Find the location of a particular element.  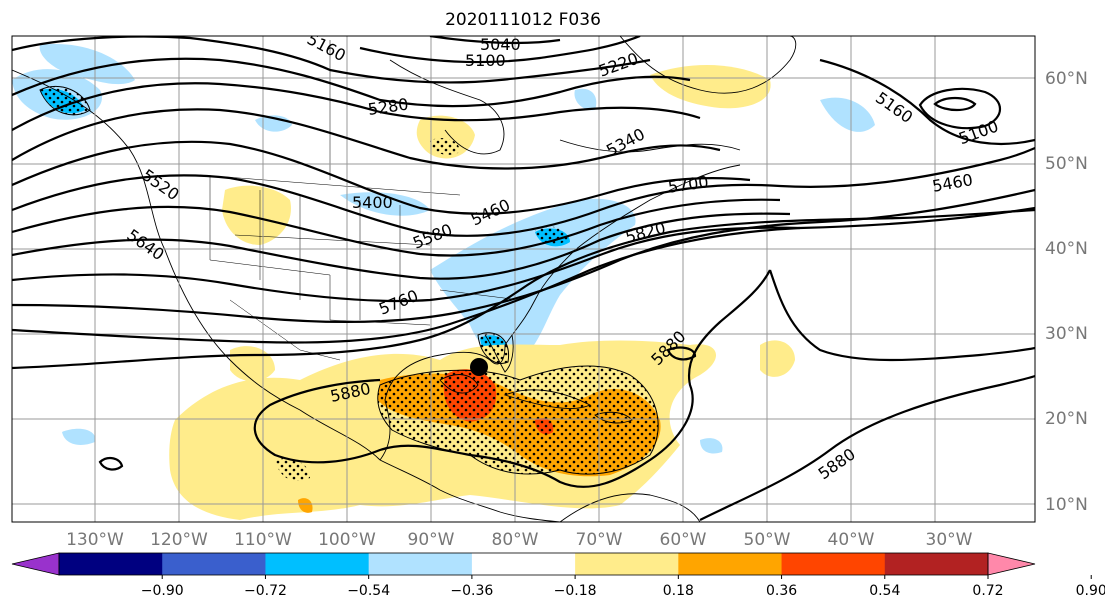

lon-label: 120°W is located at coordinates (179, 540).